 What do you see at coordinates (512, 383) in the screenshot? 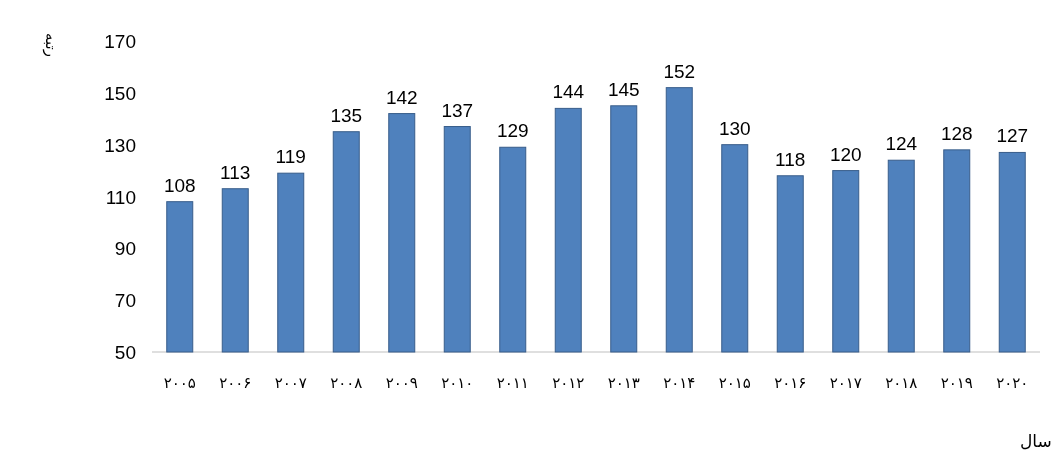
I see `x-tick-label: ۲۰۱۱` at bounding box center [512, 383].